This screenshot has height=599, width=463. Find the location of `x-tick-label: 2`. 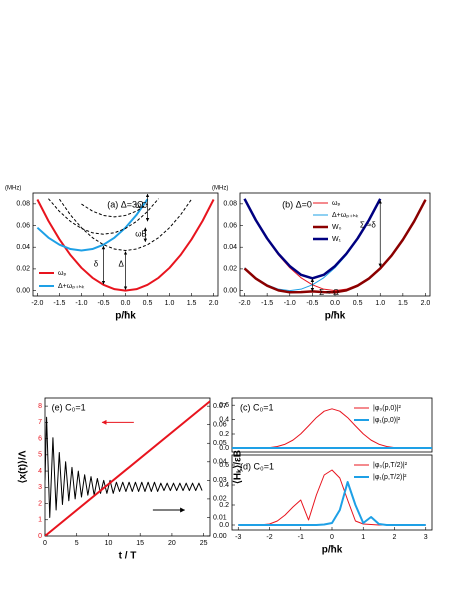

x-tick-label: 2 is located at coordinates (395, 537).